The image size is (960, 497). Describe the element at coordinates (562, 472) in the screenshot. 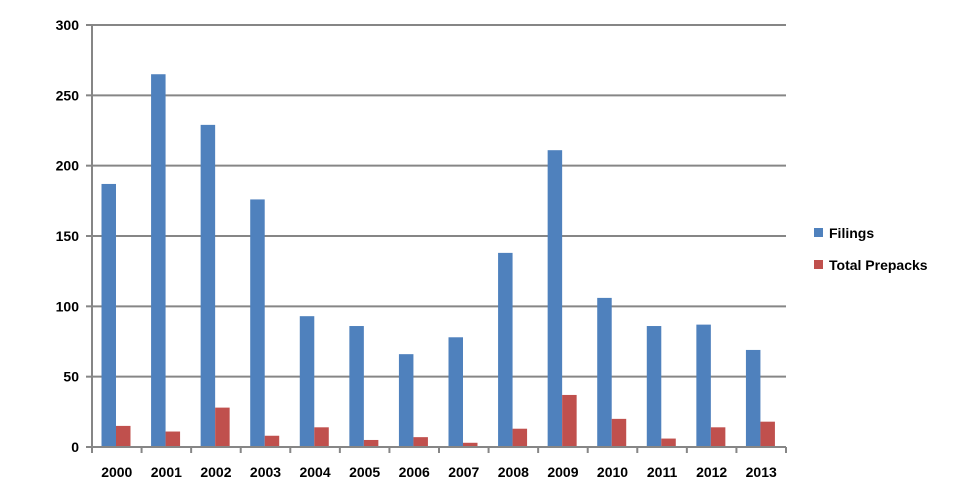

I see `x-tick-label: 2009` at that location.